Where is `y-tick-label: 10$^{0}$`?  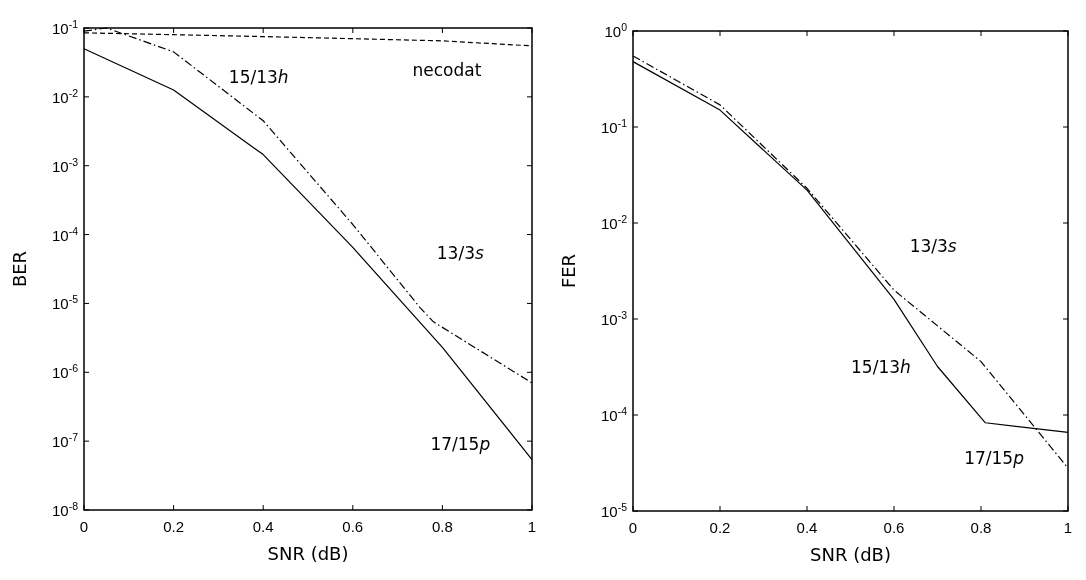
y-tick-label: 10$^{0}$ is located at coordinates (616, 30).